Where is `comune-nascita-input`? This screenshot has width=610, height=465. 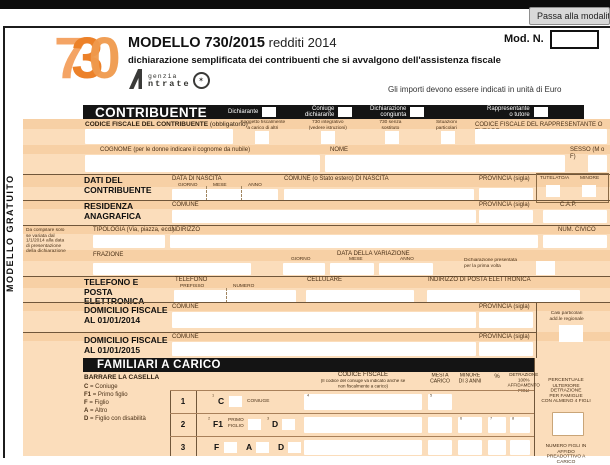 comune-nascita-input is located at coordinates (379, 195).